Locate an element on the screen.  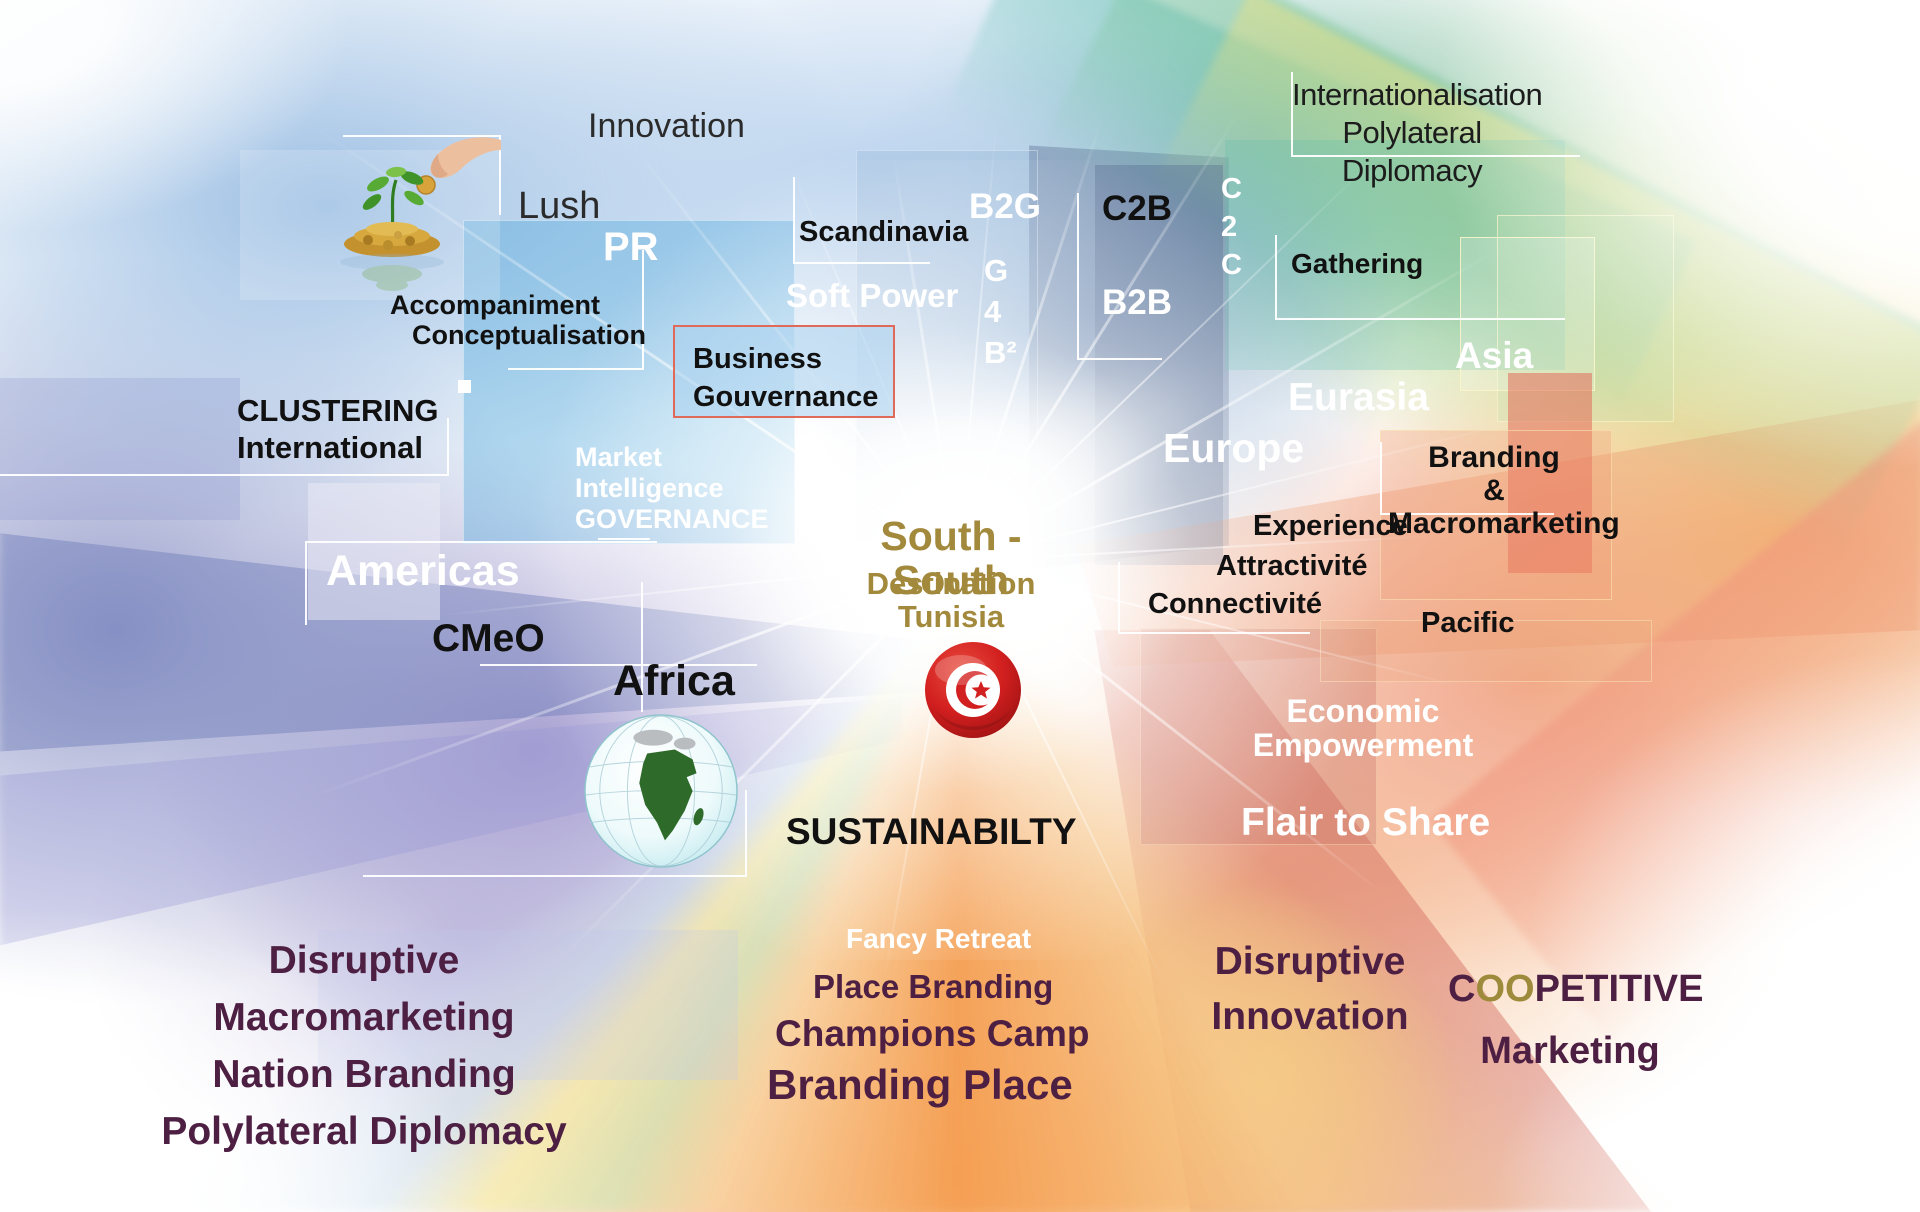
coopetitive-line: COOPETITIVE is located at coordinates (1576, 989).